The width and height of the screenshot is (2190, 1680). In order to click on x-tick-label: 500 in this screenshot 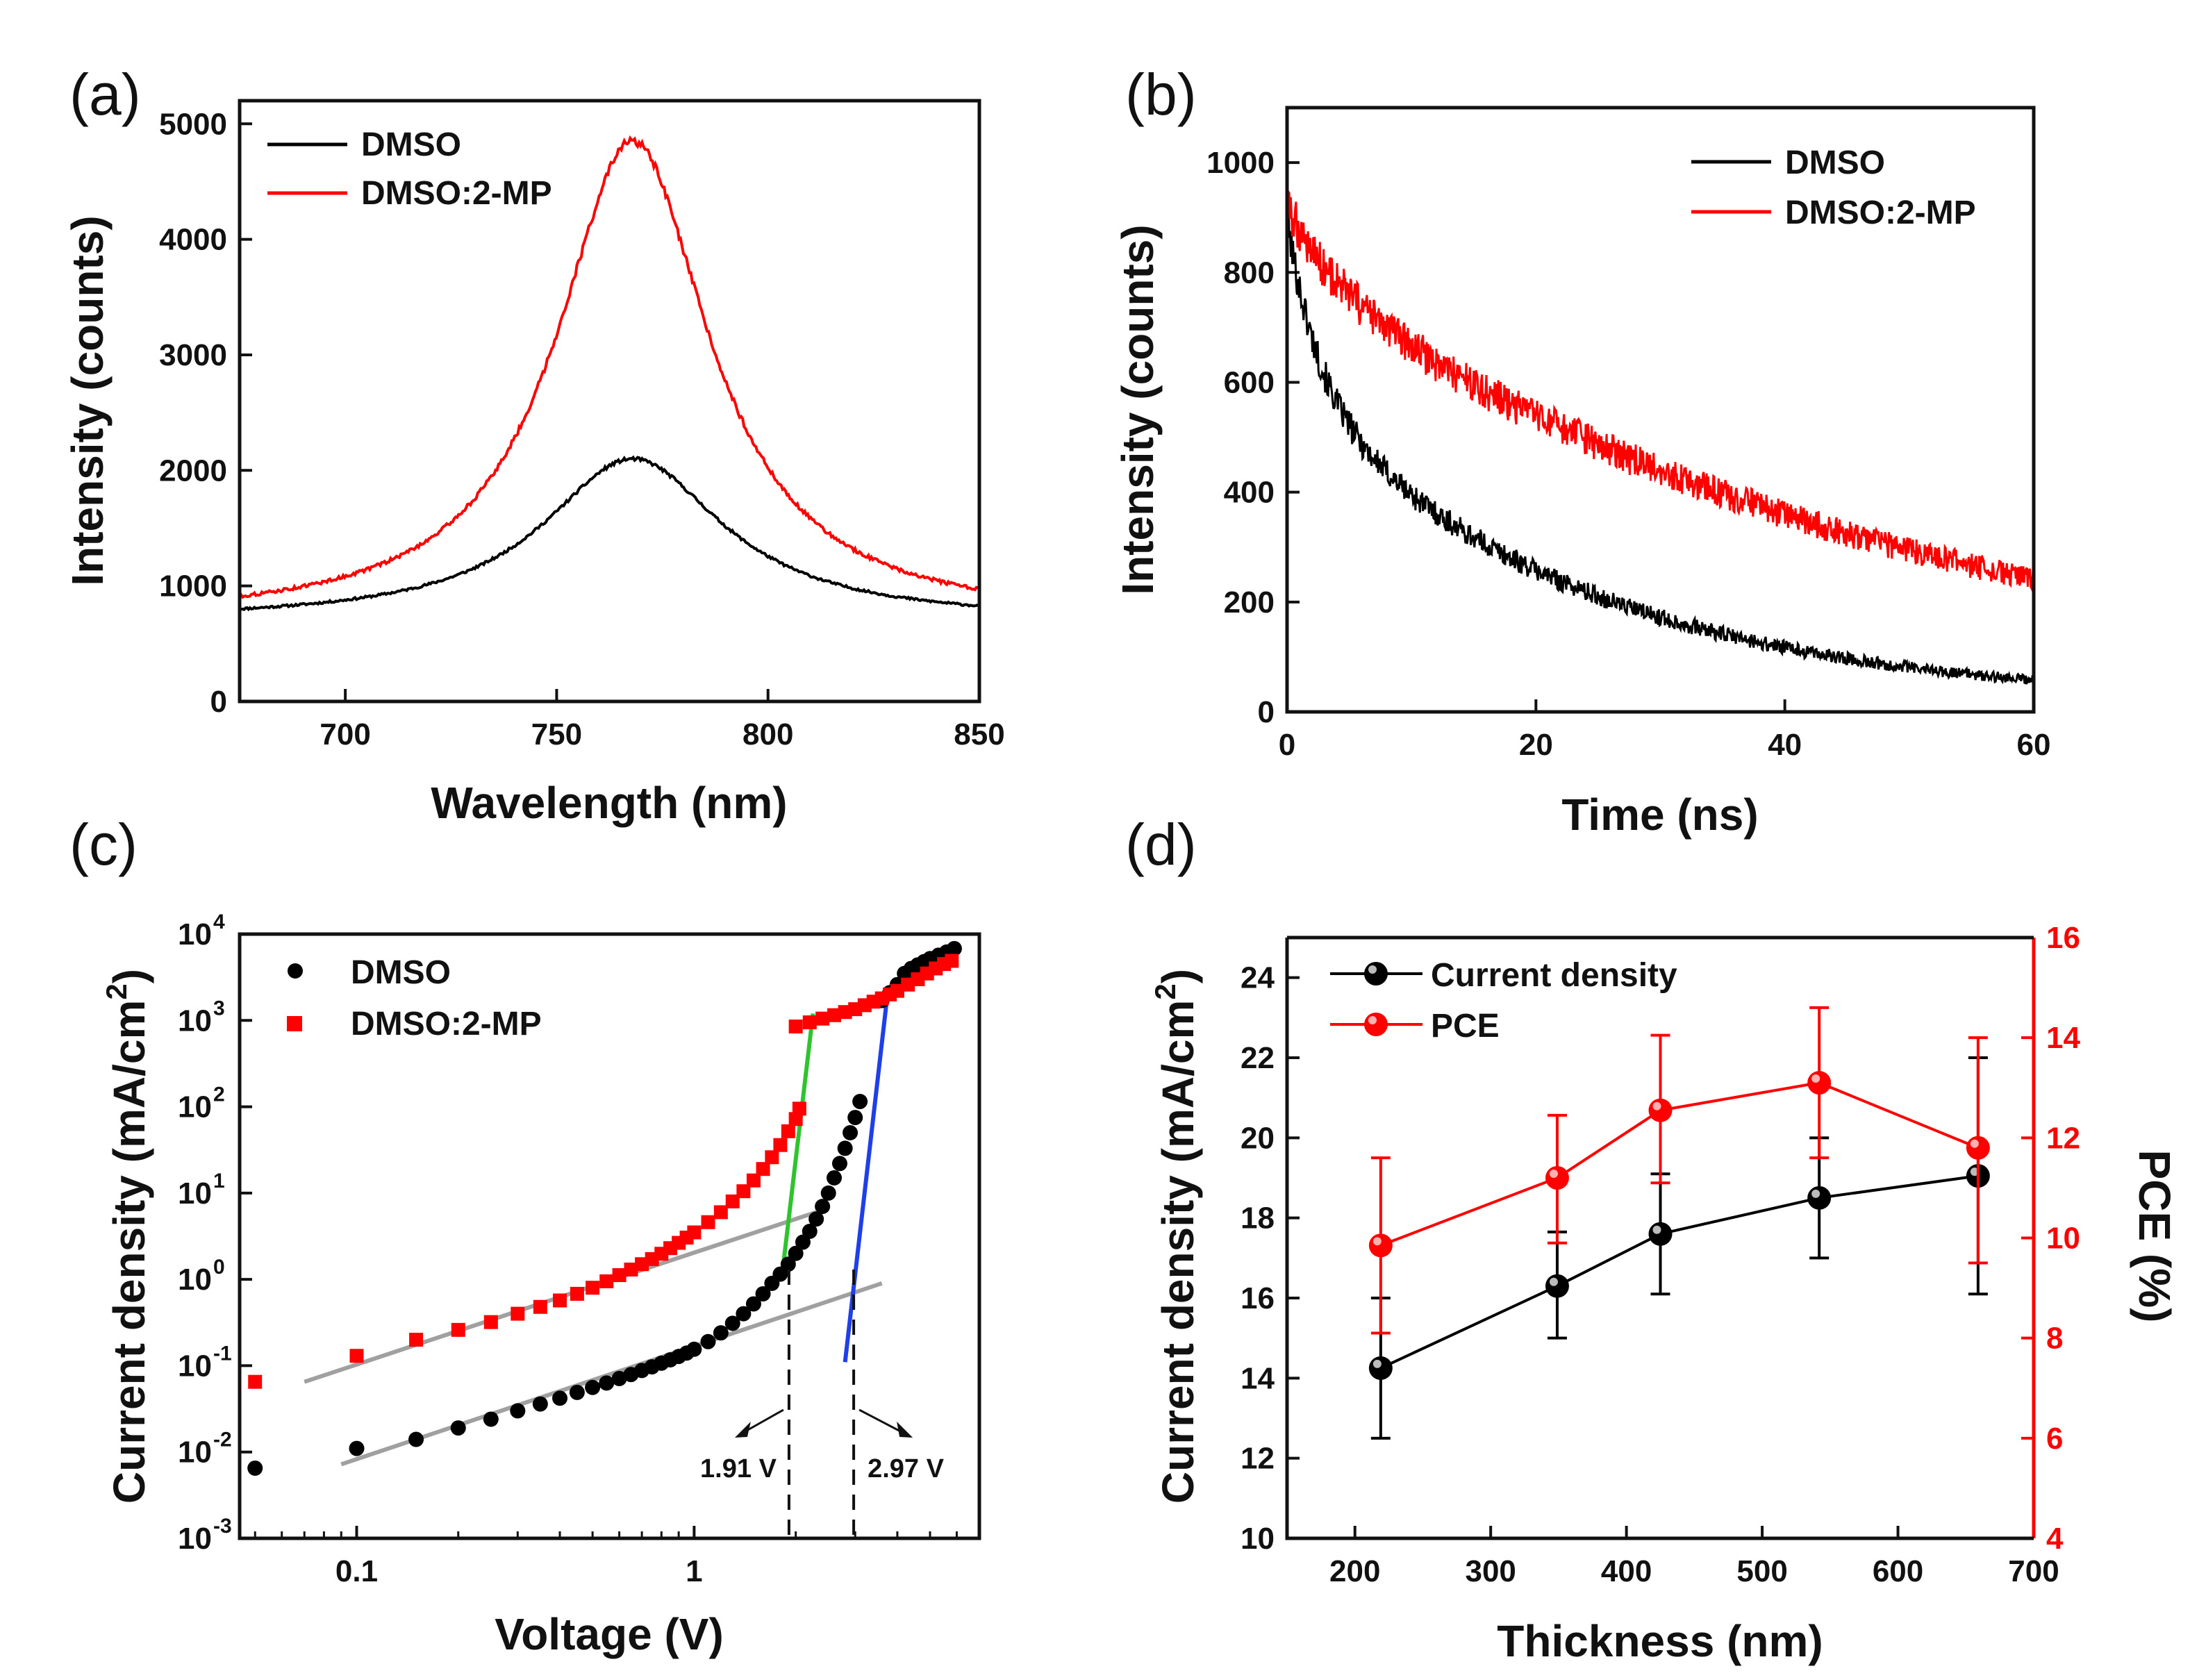, I will do `click(1761, 1571)`.